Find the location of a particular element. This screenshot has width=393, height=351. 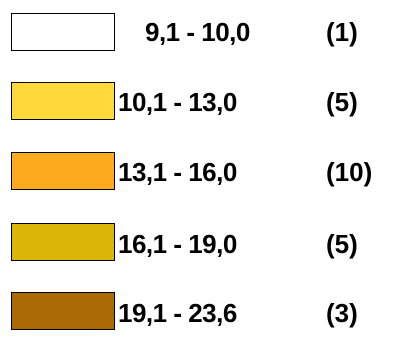

legend-range-label: 16,1 - 19,0 is located at coordinates (177, 244).